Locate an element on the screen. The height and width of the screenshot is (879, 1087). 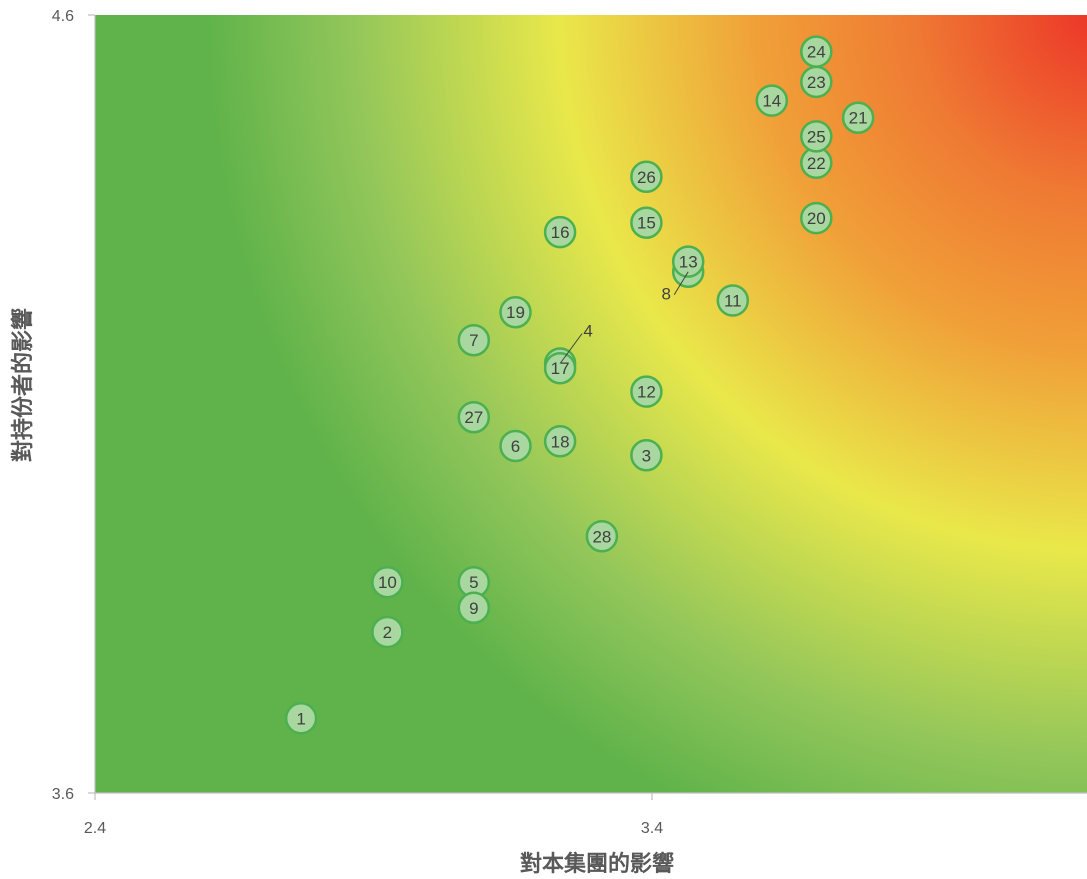
point-label: 2 is located at coordinates (387, 632).